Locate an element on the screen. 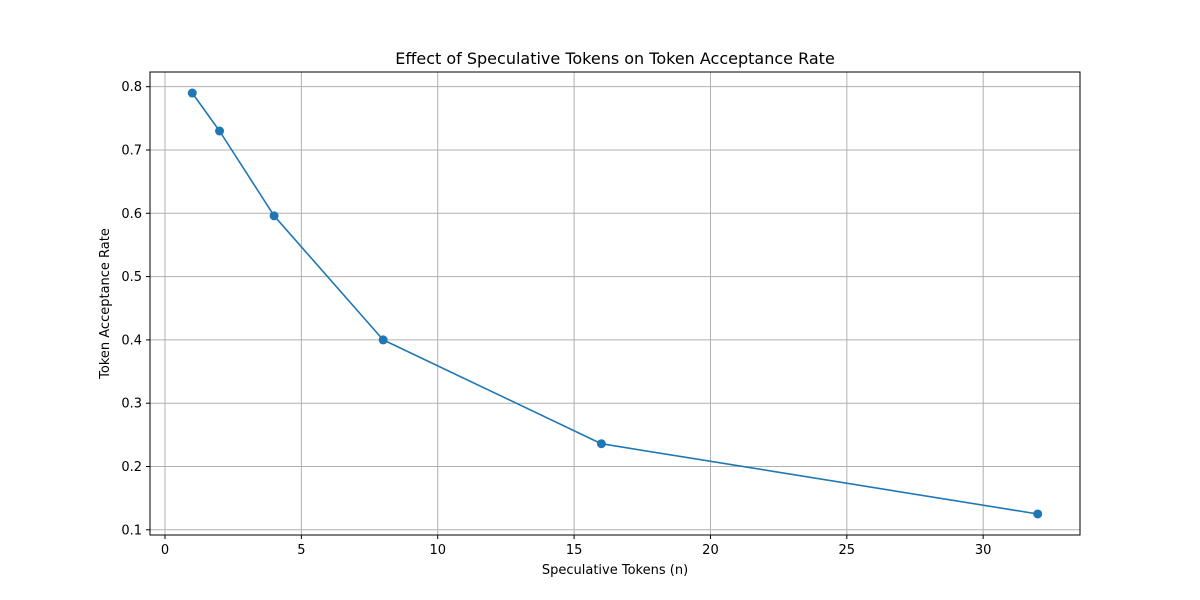 This screenshot has width=1200, height=600. y-tick-label: 0.8 is located at coordinates (131, 87).